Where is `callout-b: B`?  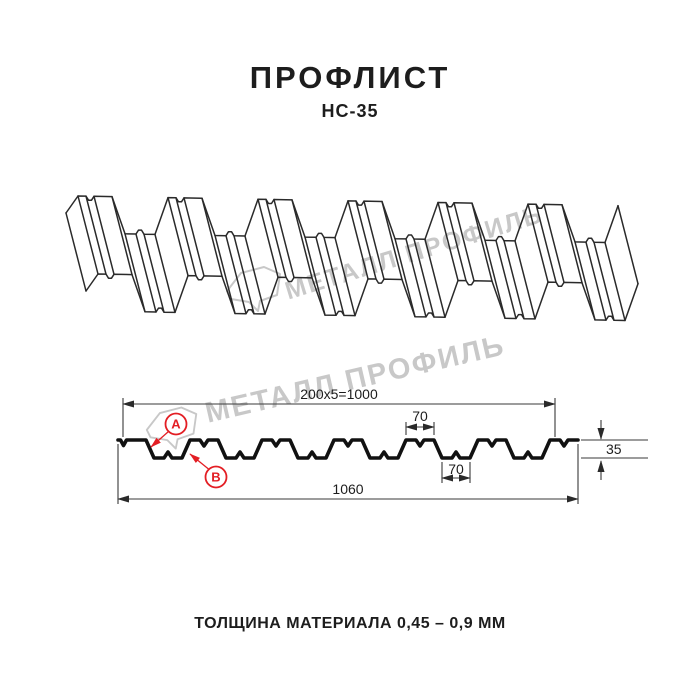 callout-b: B is located at coordinates (208, 471).